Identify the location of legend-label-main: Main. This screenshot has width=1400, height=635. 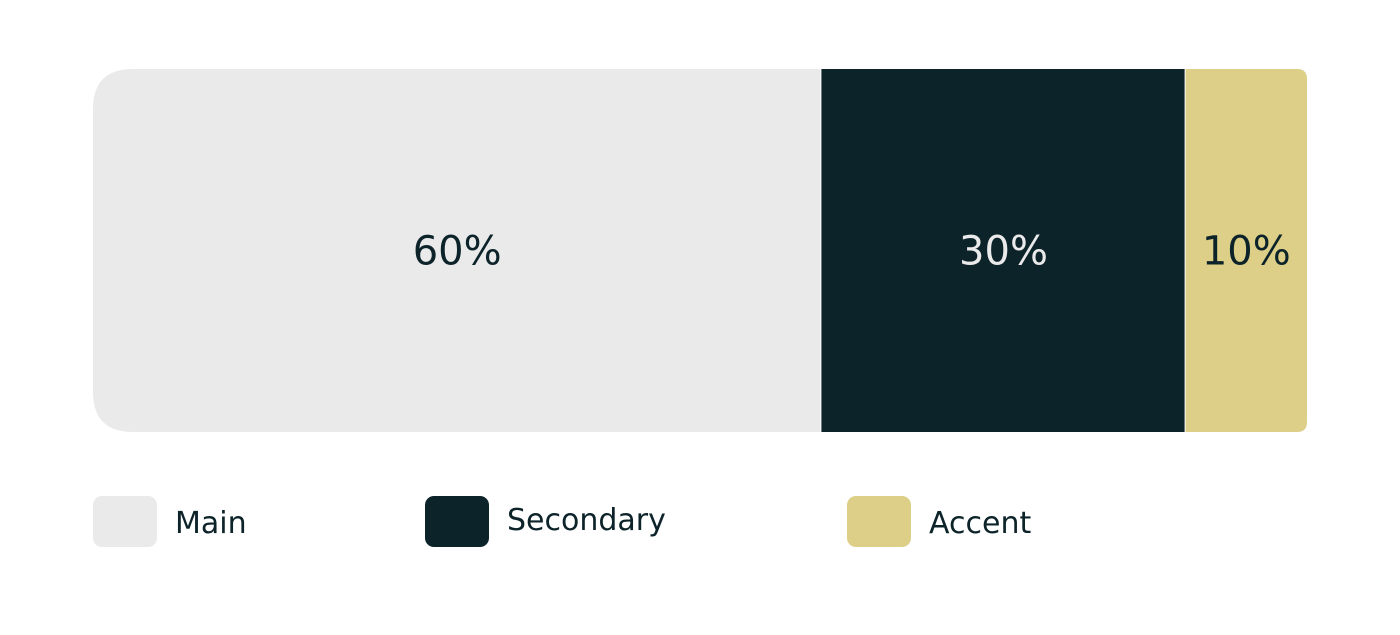
(211, 523).